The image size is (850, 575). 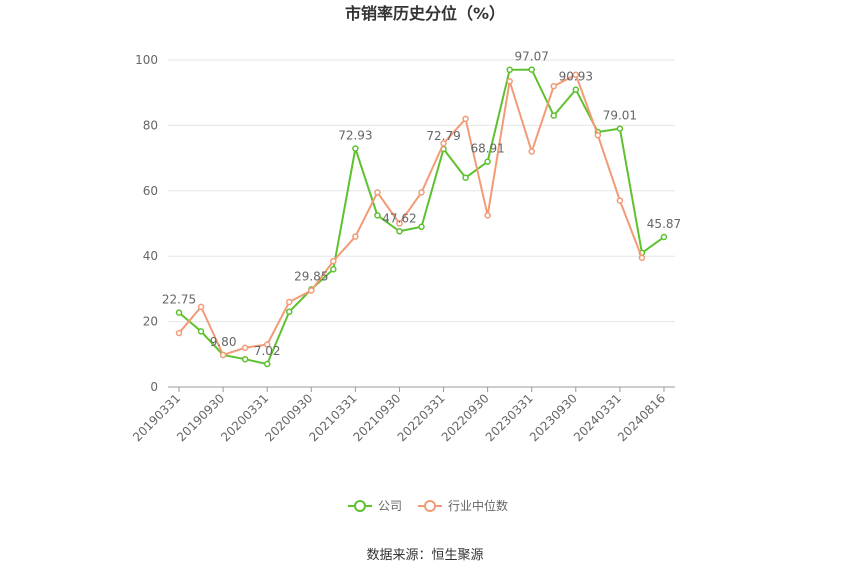 What do you see at coordinates (150, 322) in the screenshot?
I see `y-tick-label: 20` at bounding box center [150, 322].